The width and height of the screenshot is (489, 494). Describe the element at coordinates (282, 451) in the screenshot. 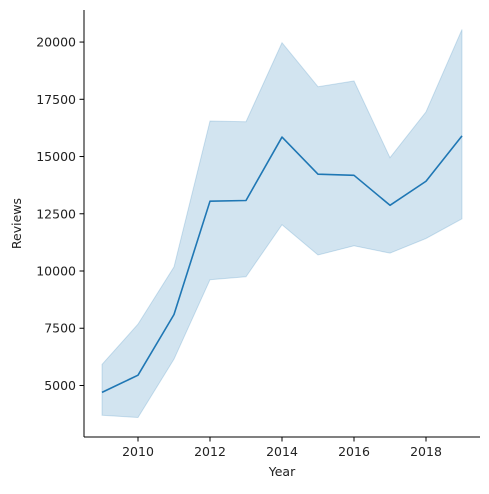

I see `x-tick-label: 2014` at that location.